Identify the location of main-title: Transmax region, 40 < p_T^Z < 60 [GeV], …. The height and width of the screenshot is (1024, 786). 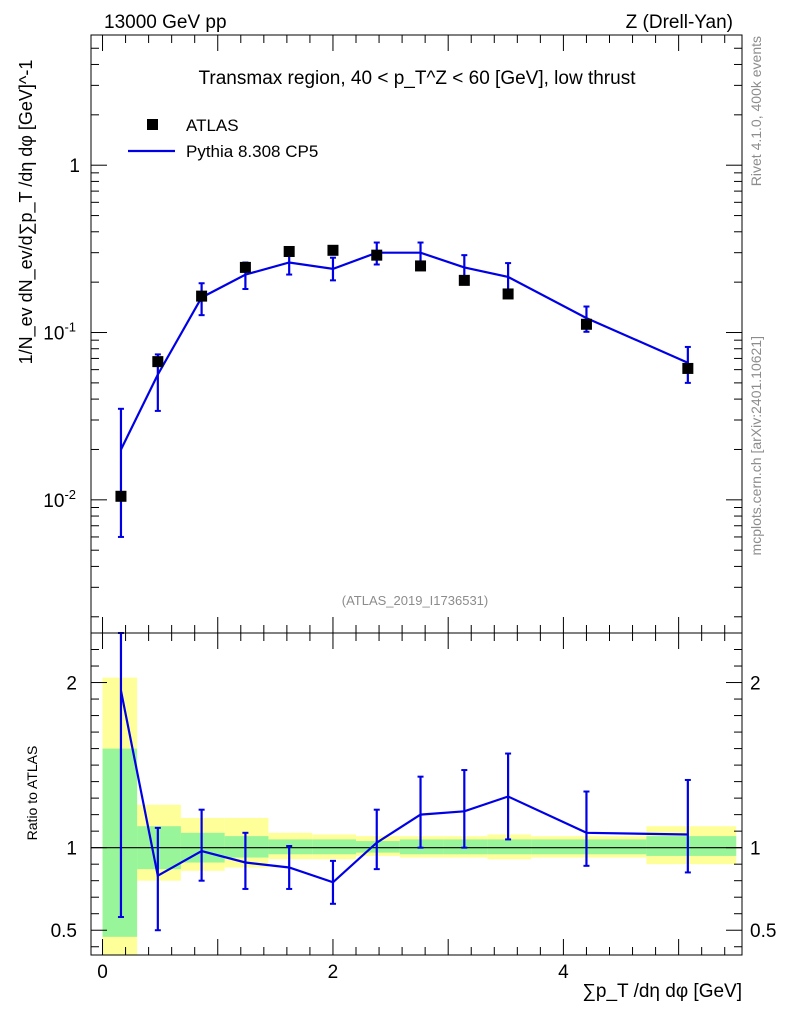
(418, 78).